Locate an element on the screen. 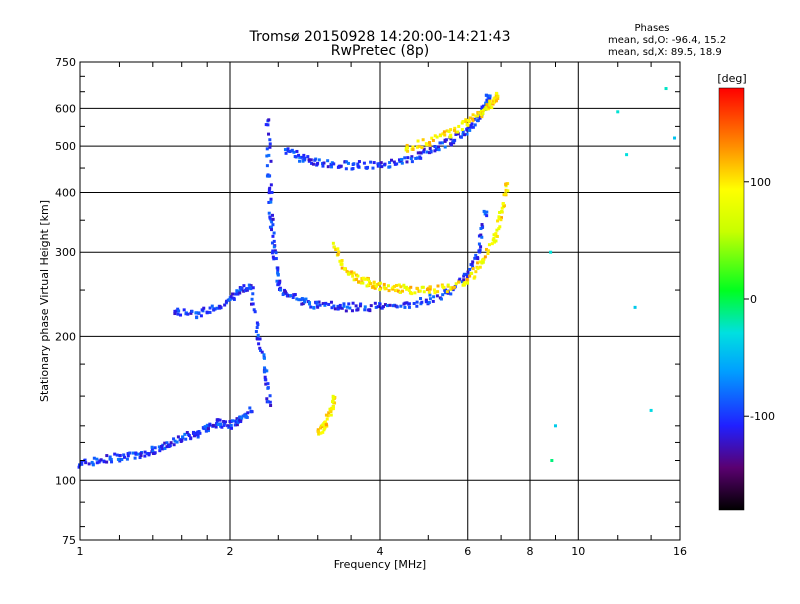  phase-info-o: mean, sd,O: -96.4, 15.2 is located at coordinates (667, 40).